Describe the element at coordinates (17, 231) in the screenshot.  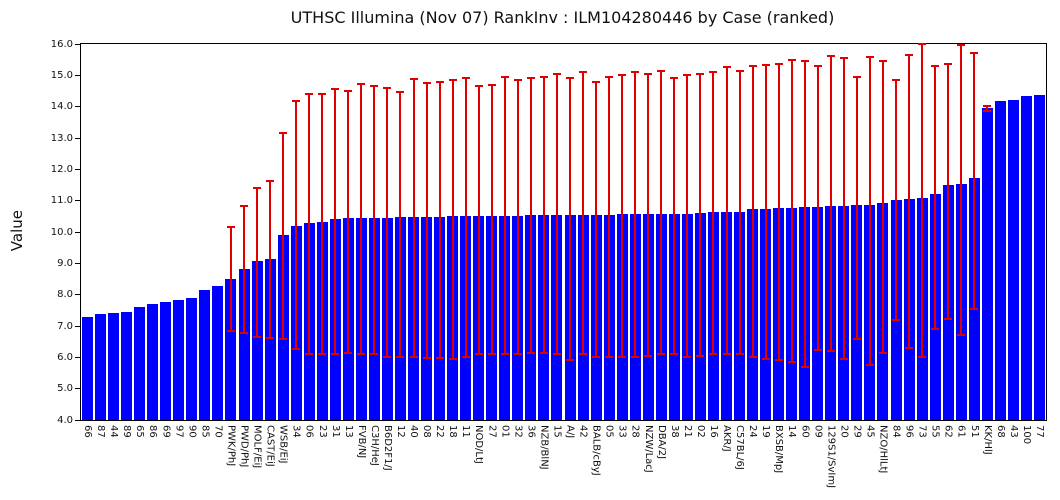
I see `y-axis-label: Value` at that location.